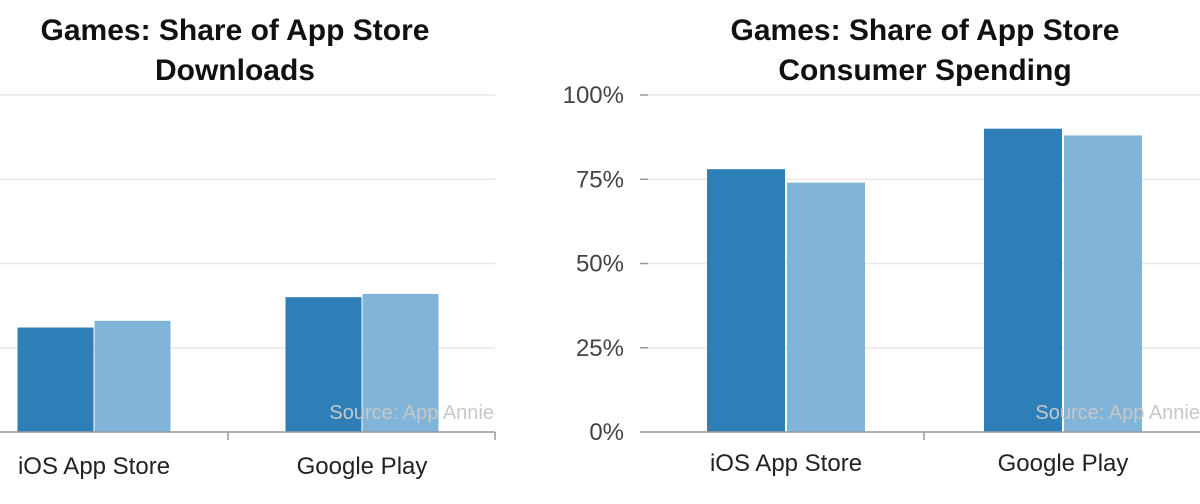 This screenshot has height=504, width=1200. I want to click on y-tick-label: 25%, so click(600, 348).